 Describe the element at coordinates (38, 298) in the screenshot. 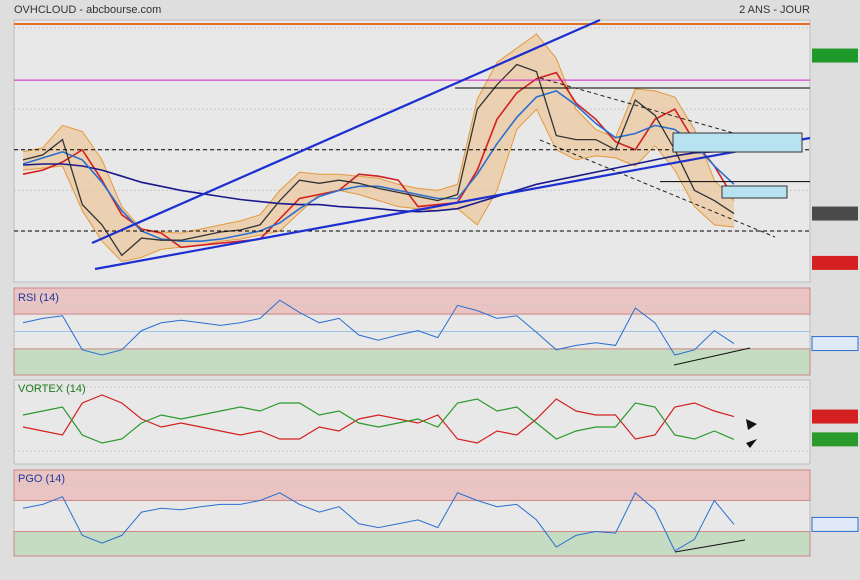

I see `panel-title: RSI (14)` at that location.